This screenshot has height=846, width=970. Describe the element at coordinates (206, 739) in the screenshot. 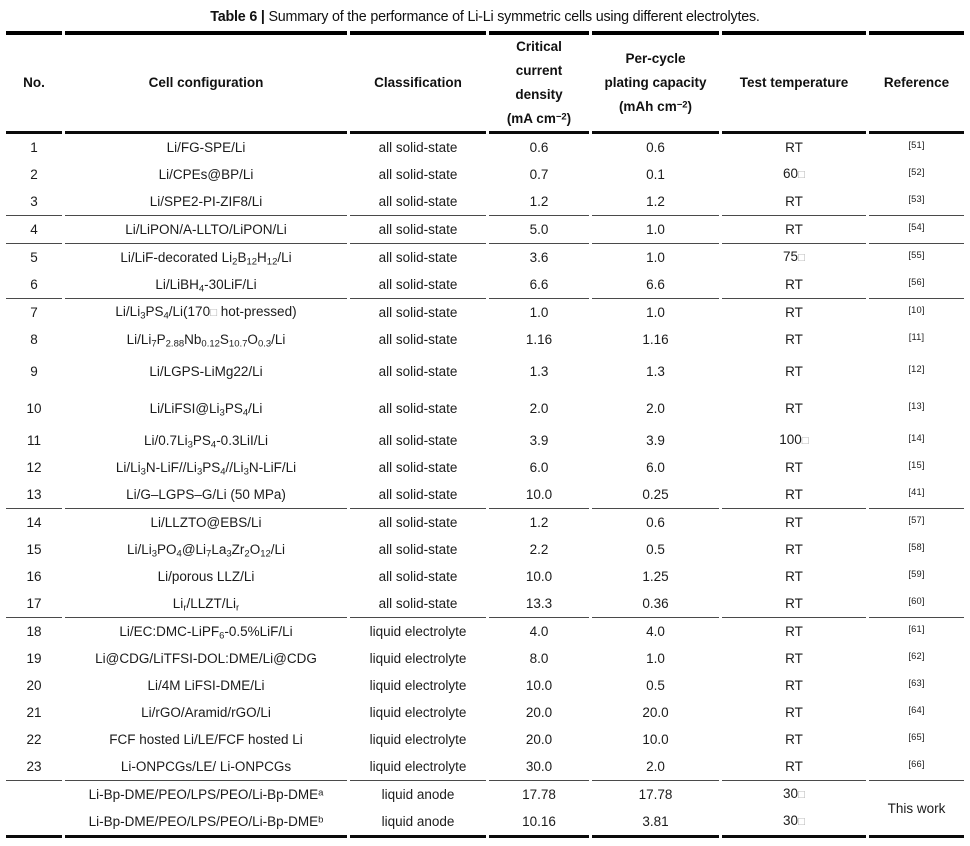

I see `cell-config: FCF hosted Li/LE/FCF hosted Li` at that location.